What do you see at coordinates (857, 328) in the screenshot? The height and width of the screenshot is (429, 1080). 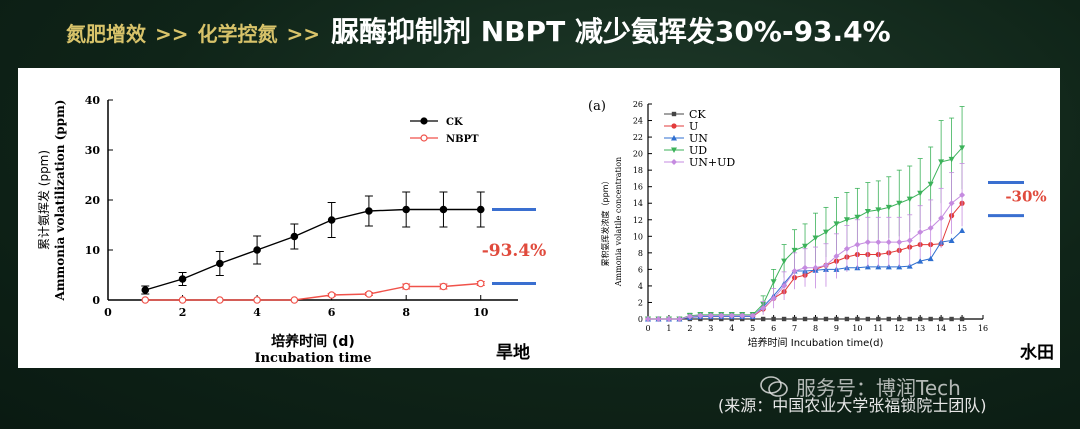 I see `x-tick-label: 10` at bounding box center [857, 328].